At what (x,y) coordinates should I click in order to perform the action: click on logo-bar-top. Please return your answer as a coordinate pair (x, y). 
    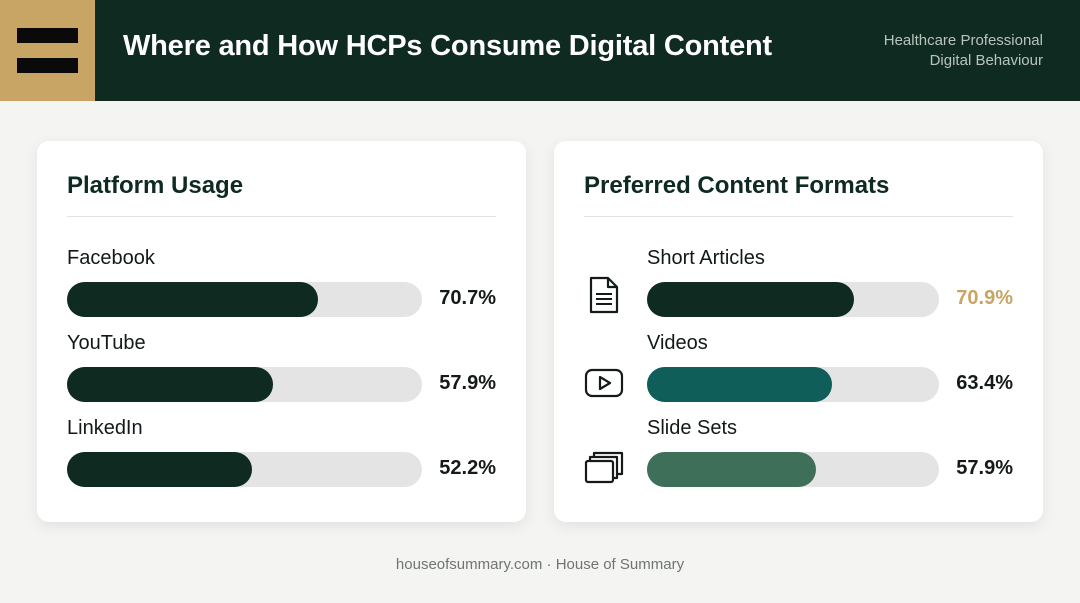
    Looking at the image, I should click on (47, 35).